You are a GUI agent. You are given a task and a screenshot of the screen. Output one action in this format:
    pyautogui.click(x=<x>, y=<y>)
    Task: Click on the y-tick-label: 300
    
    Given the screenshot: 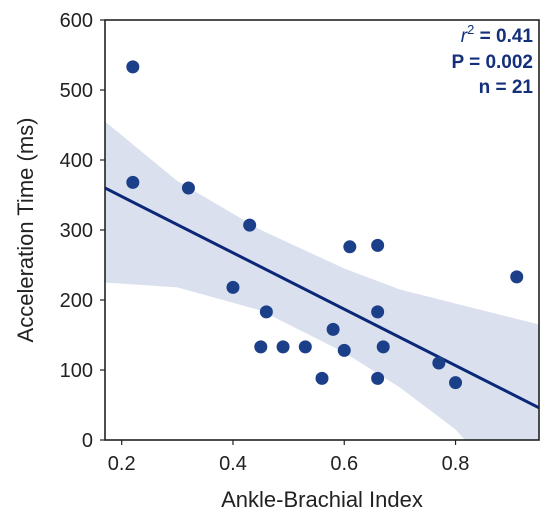 What is the action you would take?
    pyautogui.click(x=76, y=231)
    